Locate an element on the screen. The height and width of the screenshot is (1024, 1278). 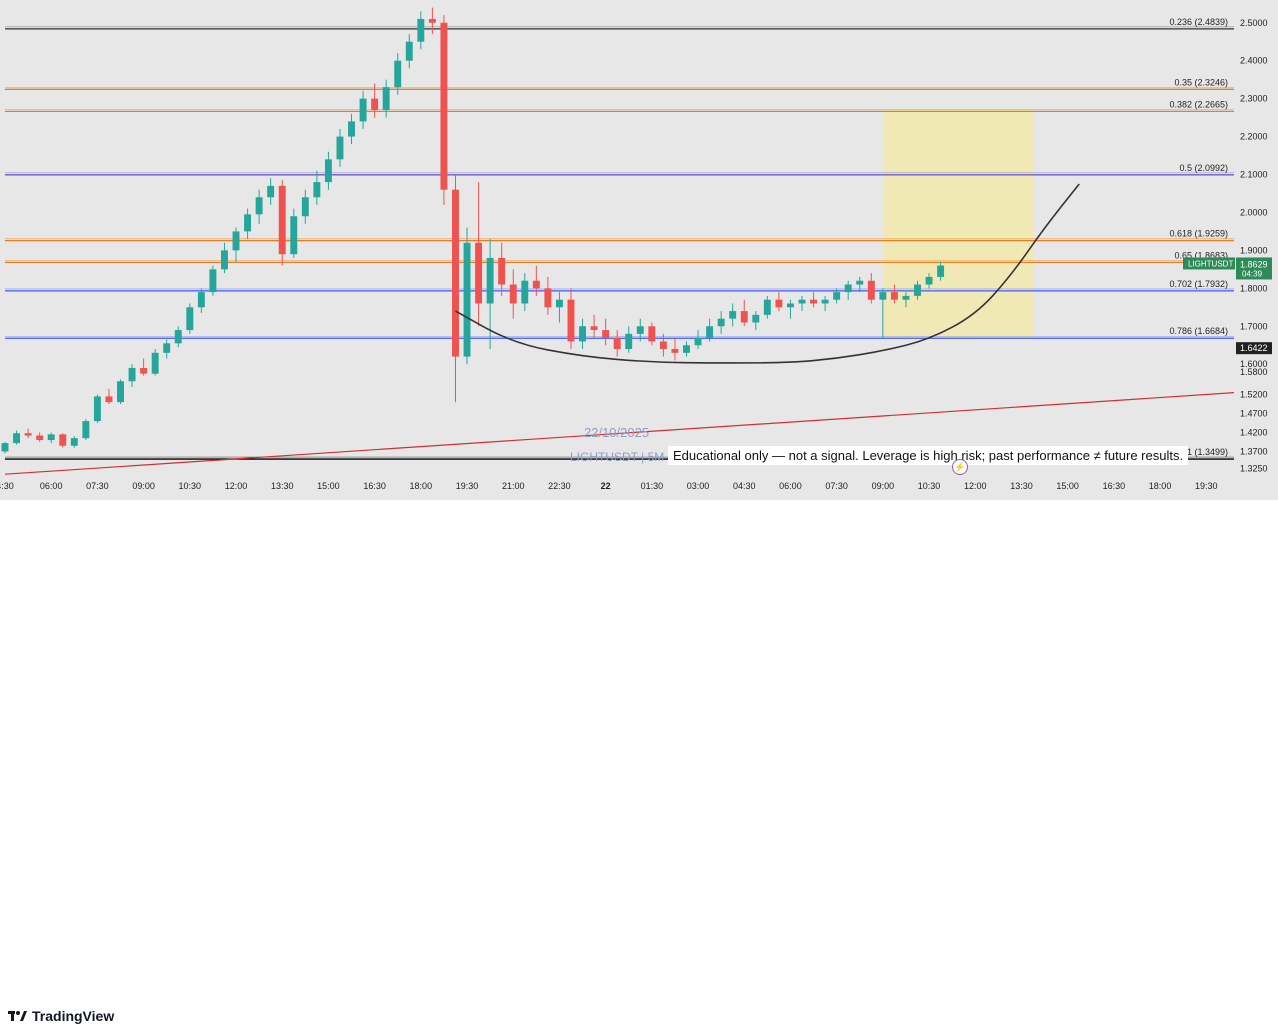
time-tick-label: 4:30 is located at coordinates (7, 486).